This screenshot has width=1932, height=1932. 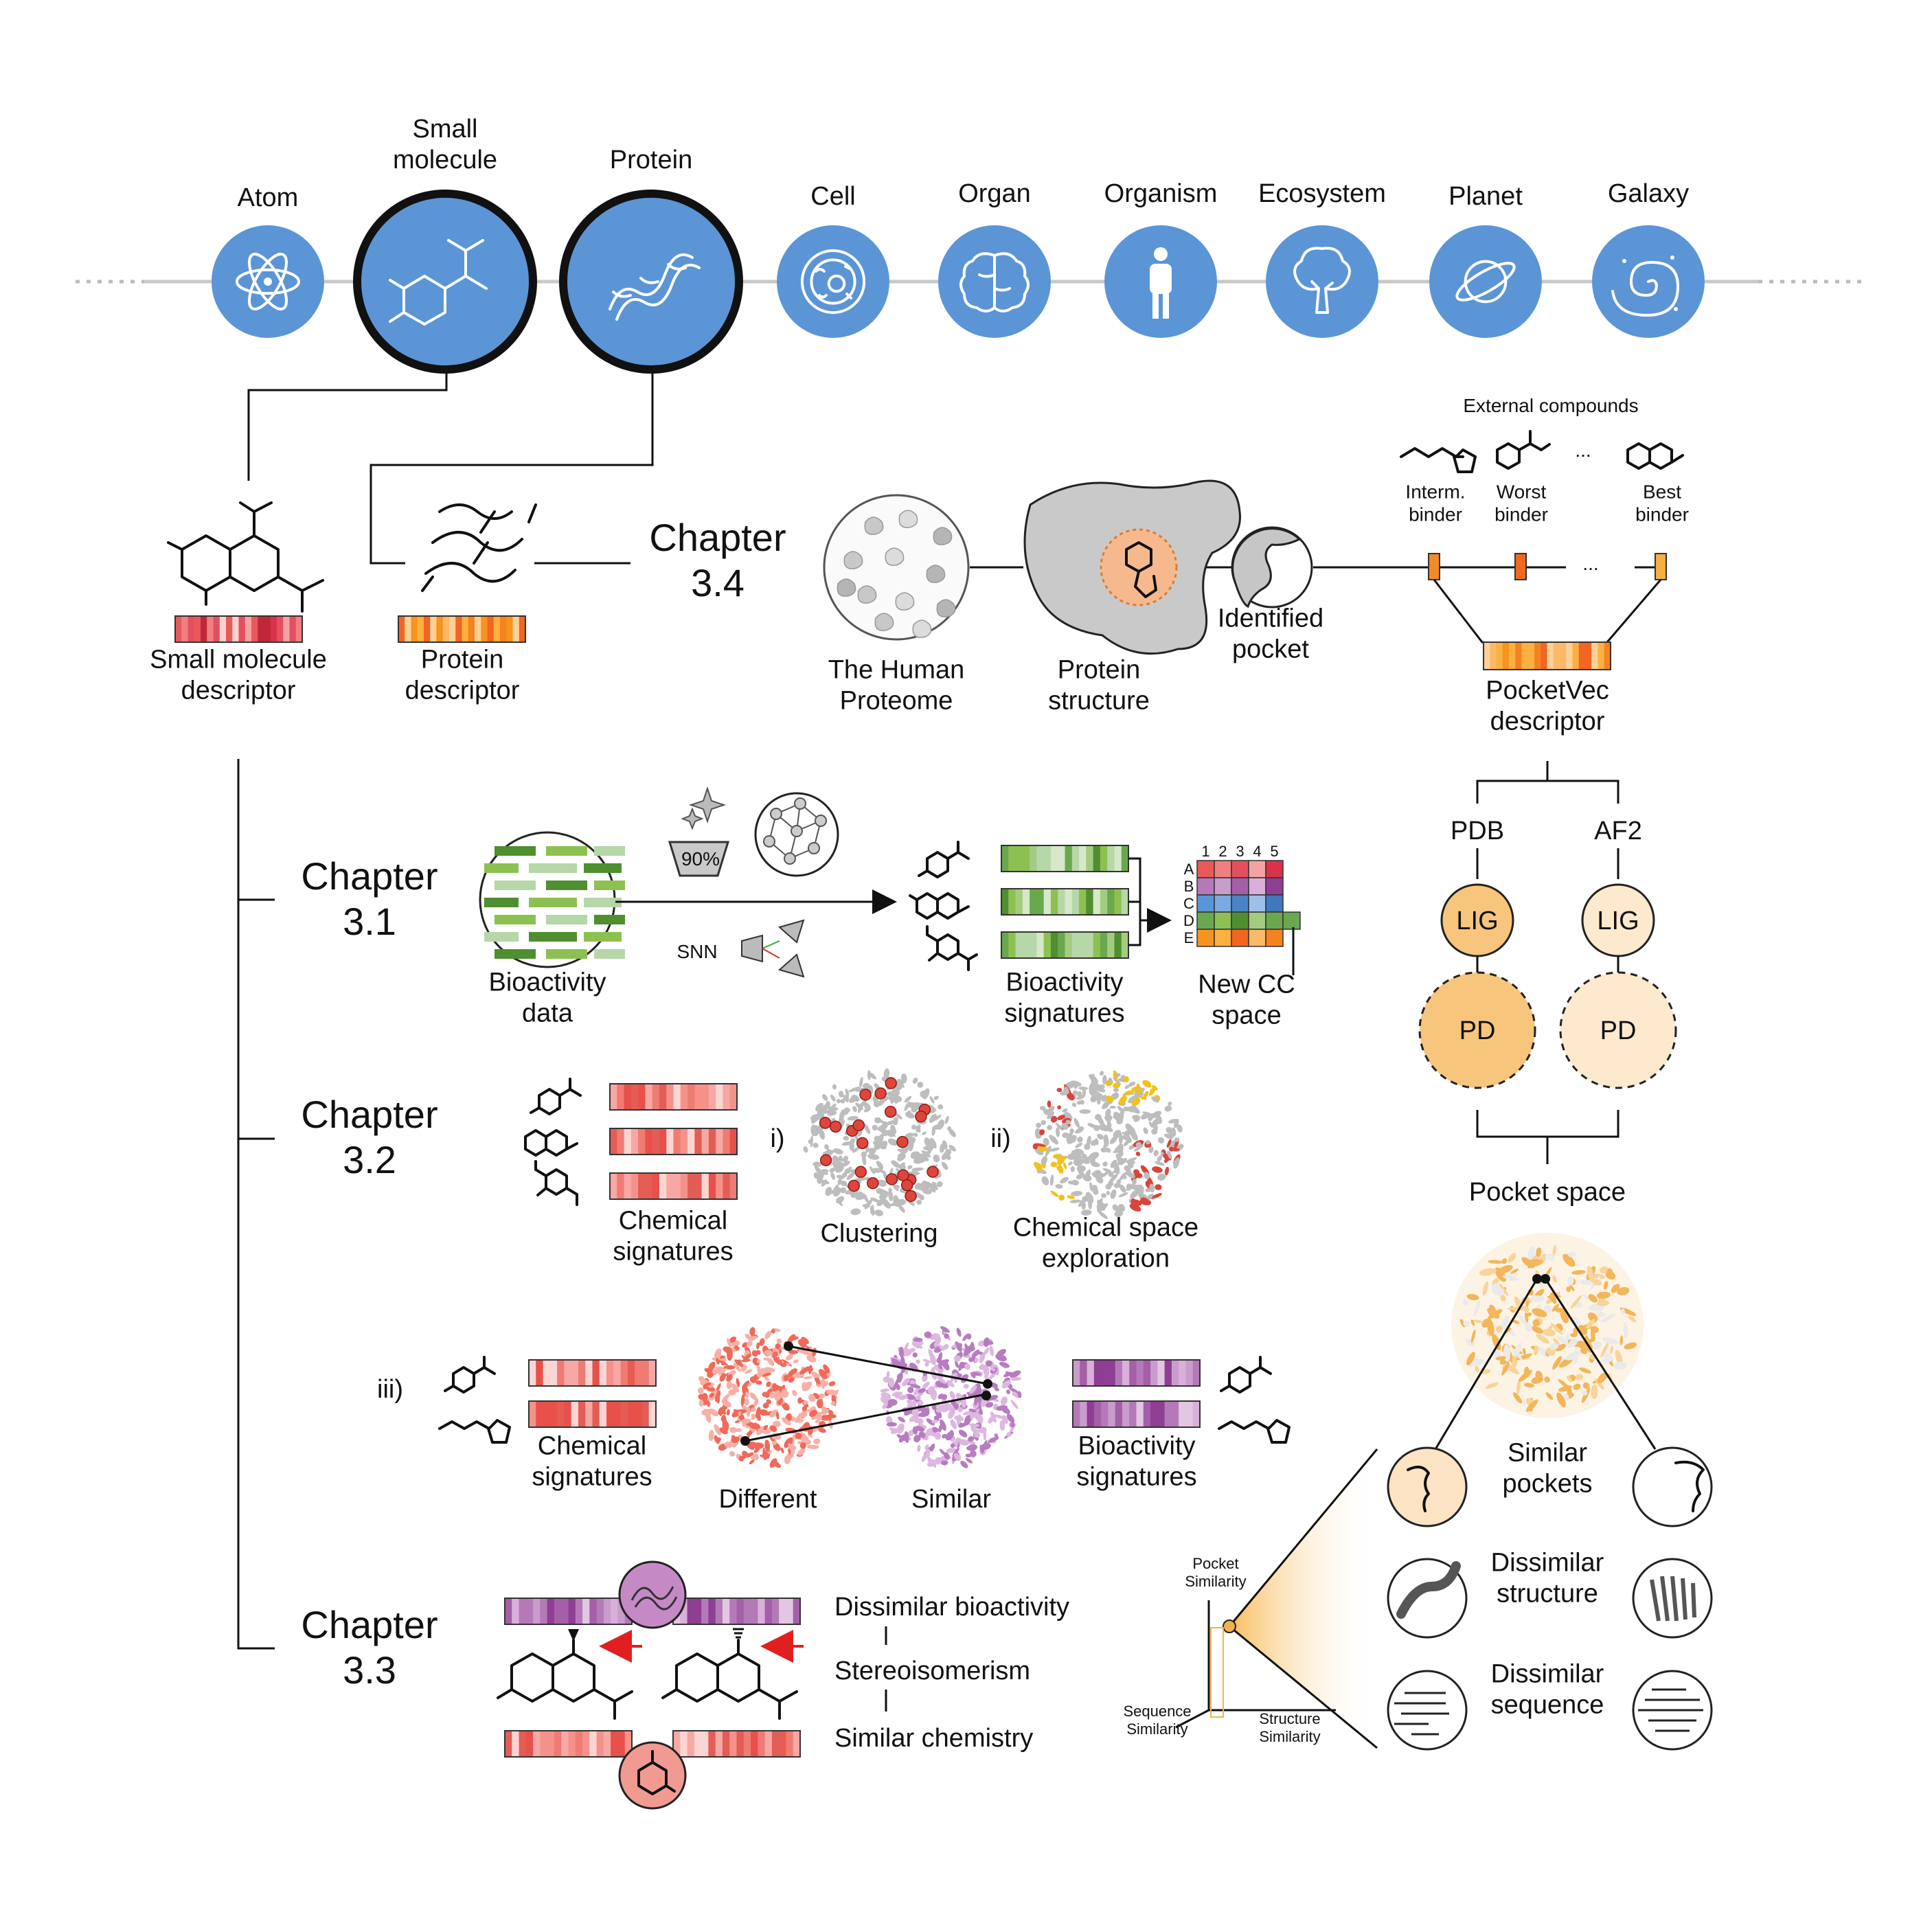 What do you see at coordinates (462, 629) in the screenshot?
I see `protein-descriptor-bar` at bounding box center [462, 629].